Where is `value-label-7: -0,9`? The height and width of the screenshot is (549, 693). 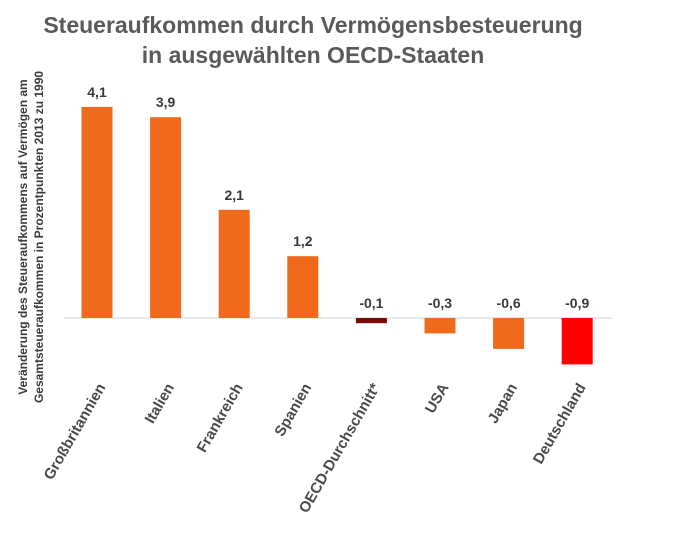
value-label-7: -0,9 is located at coordinates (577, 303).